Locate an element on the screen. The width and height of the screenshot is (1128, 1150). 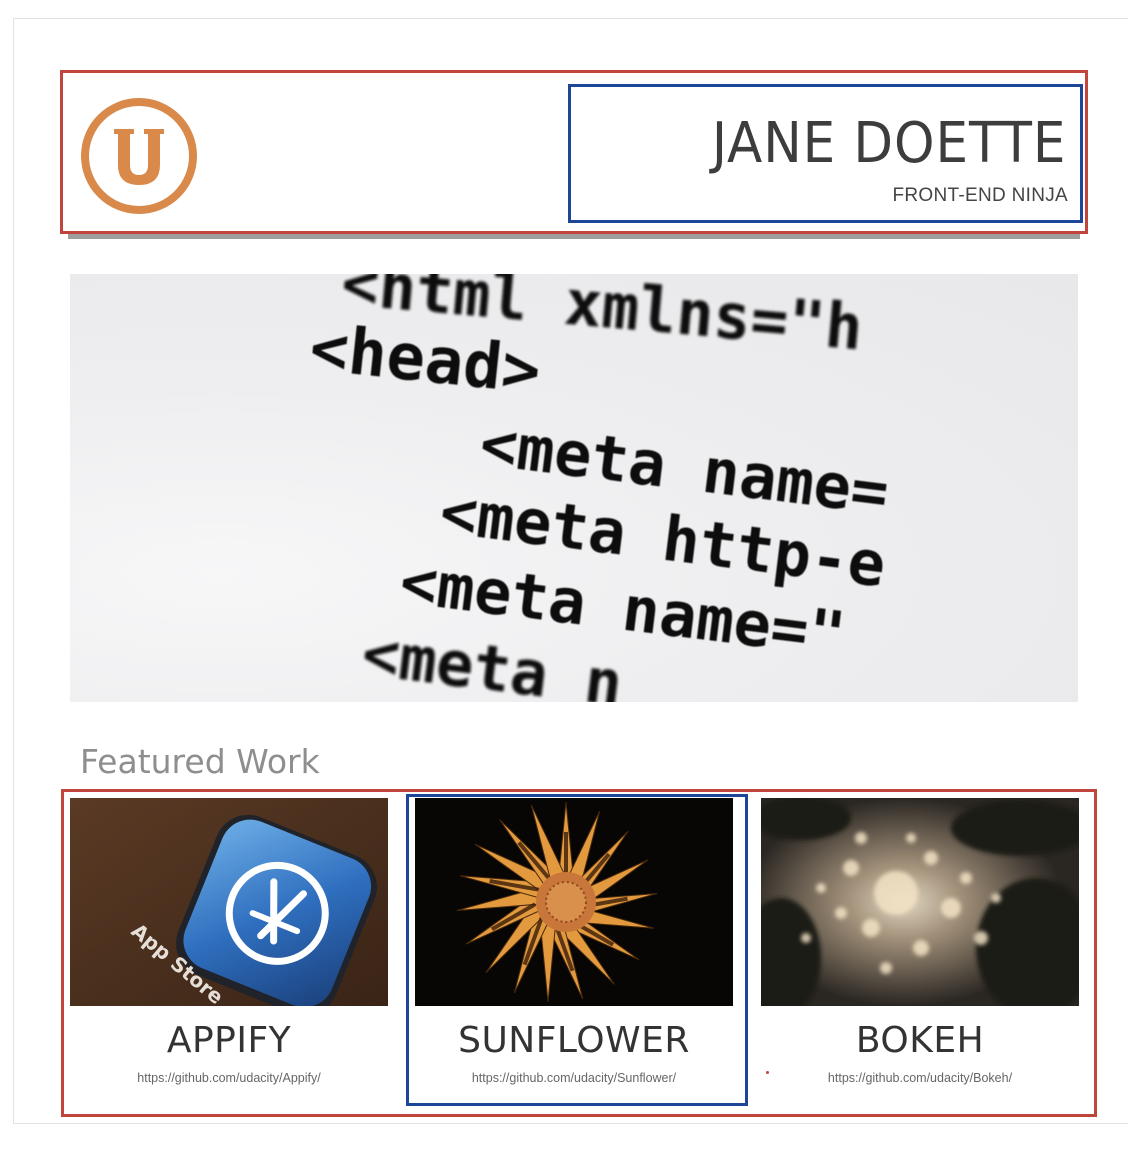
sunflower-thumbnail is located at coordinates (574, 902).